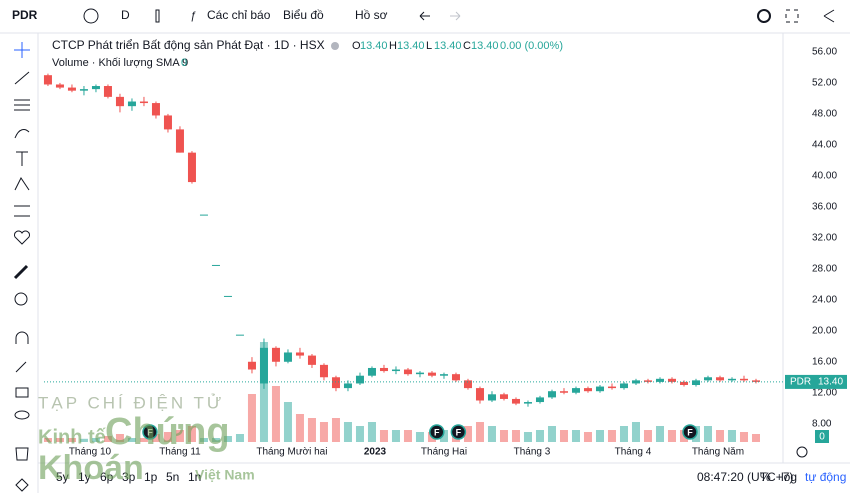 The width and height of the screenshot is (850, 498). What do you see at coordinates (21, 367) in the screenshot?
I see `lock-draw` at bounding box center [21, 367].